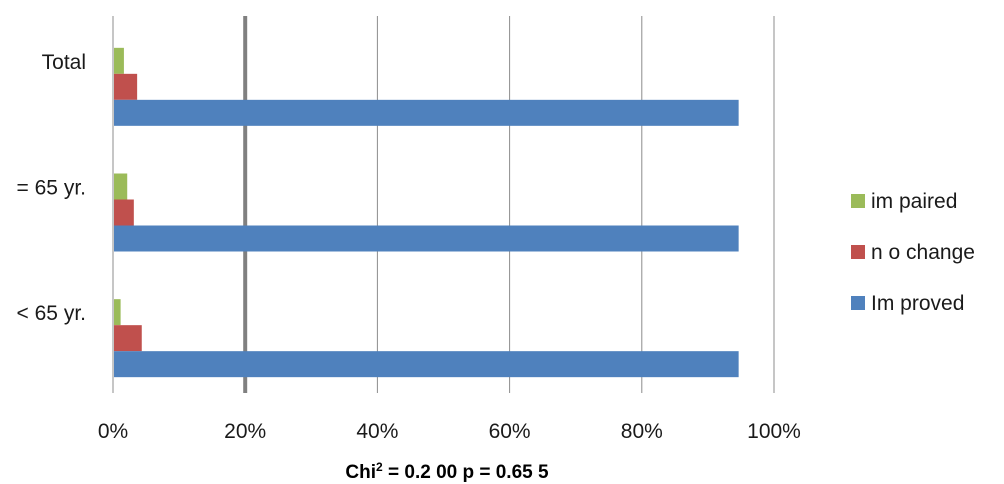  I want to click on x-tick-label-60: 60%, so click(510, 431).